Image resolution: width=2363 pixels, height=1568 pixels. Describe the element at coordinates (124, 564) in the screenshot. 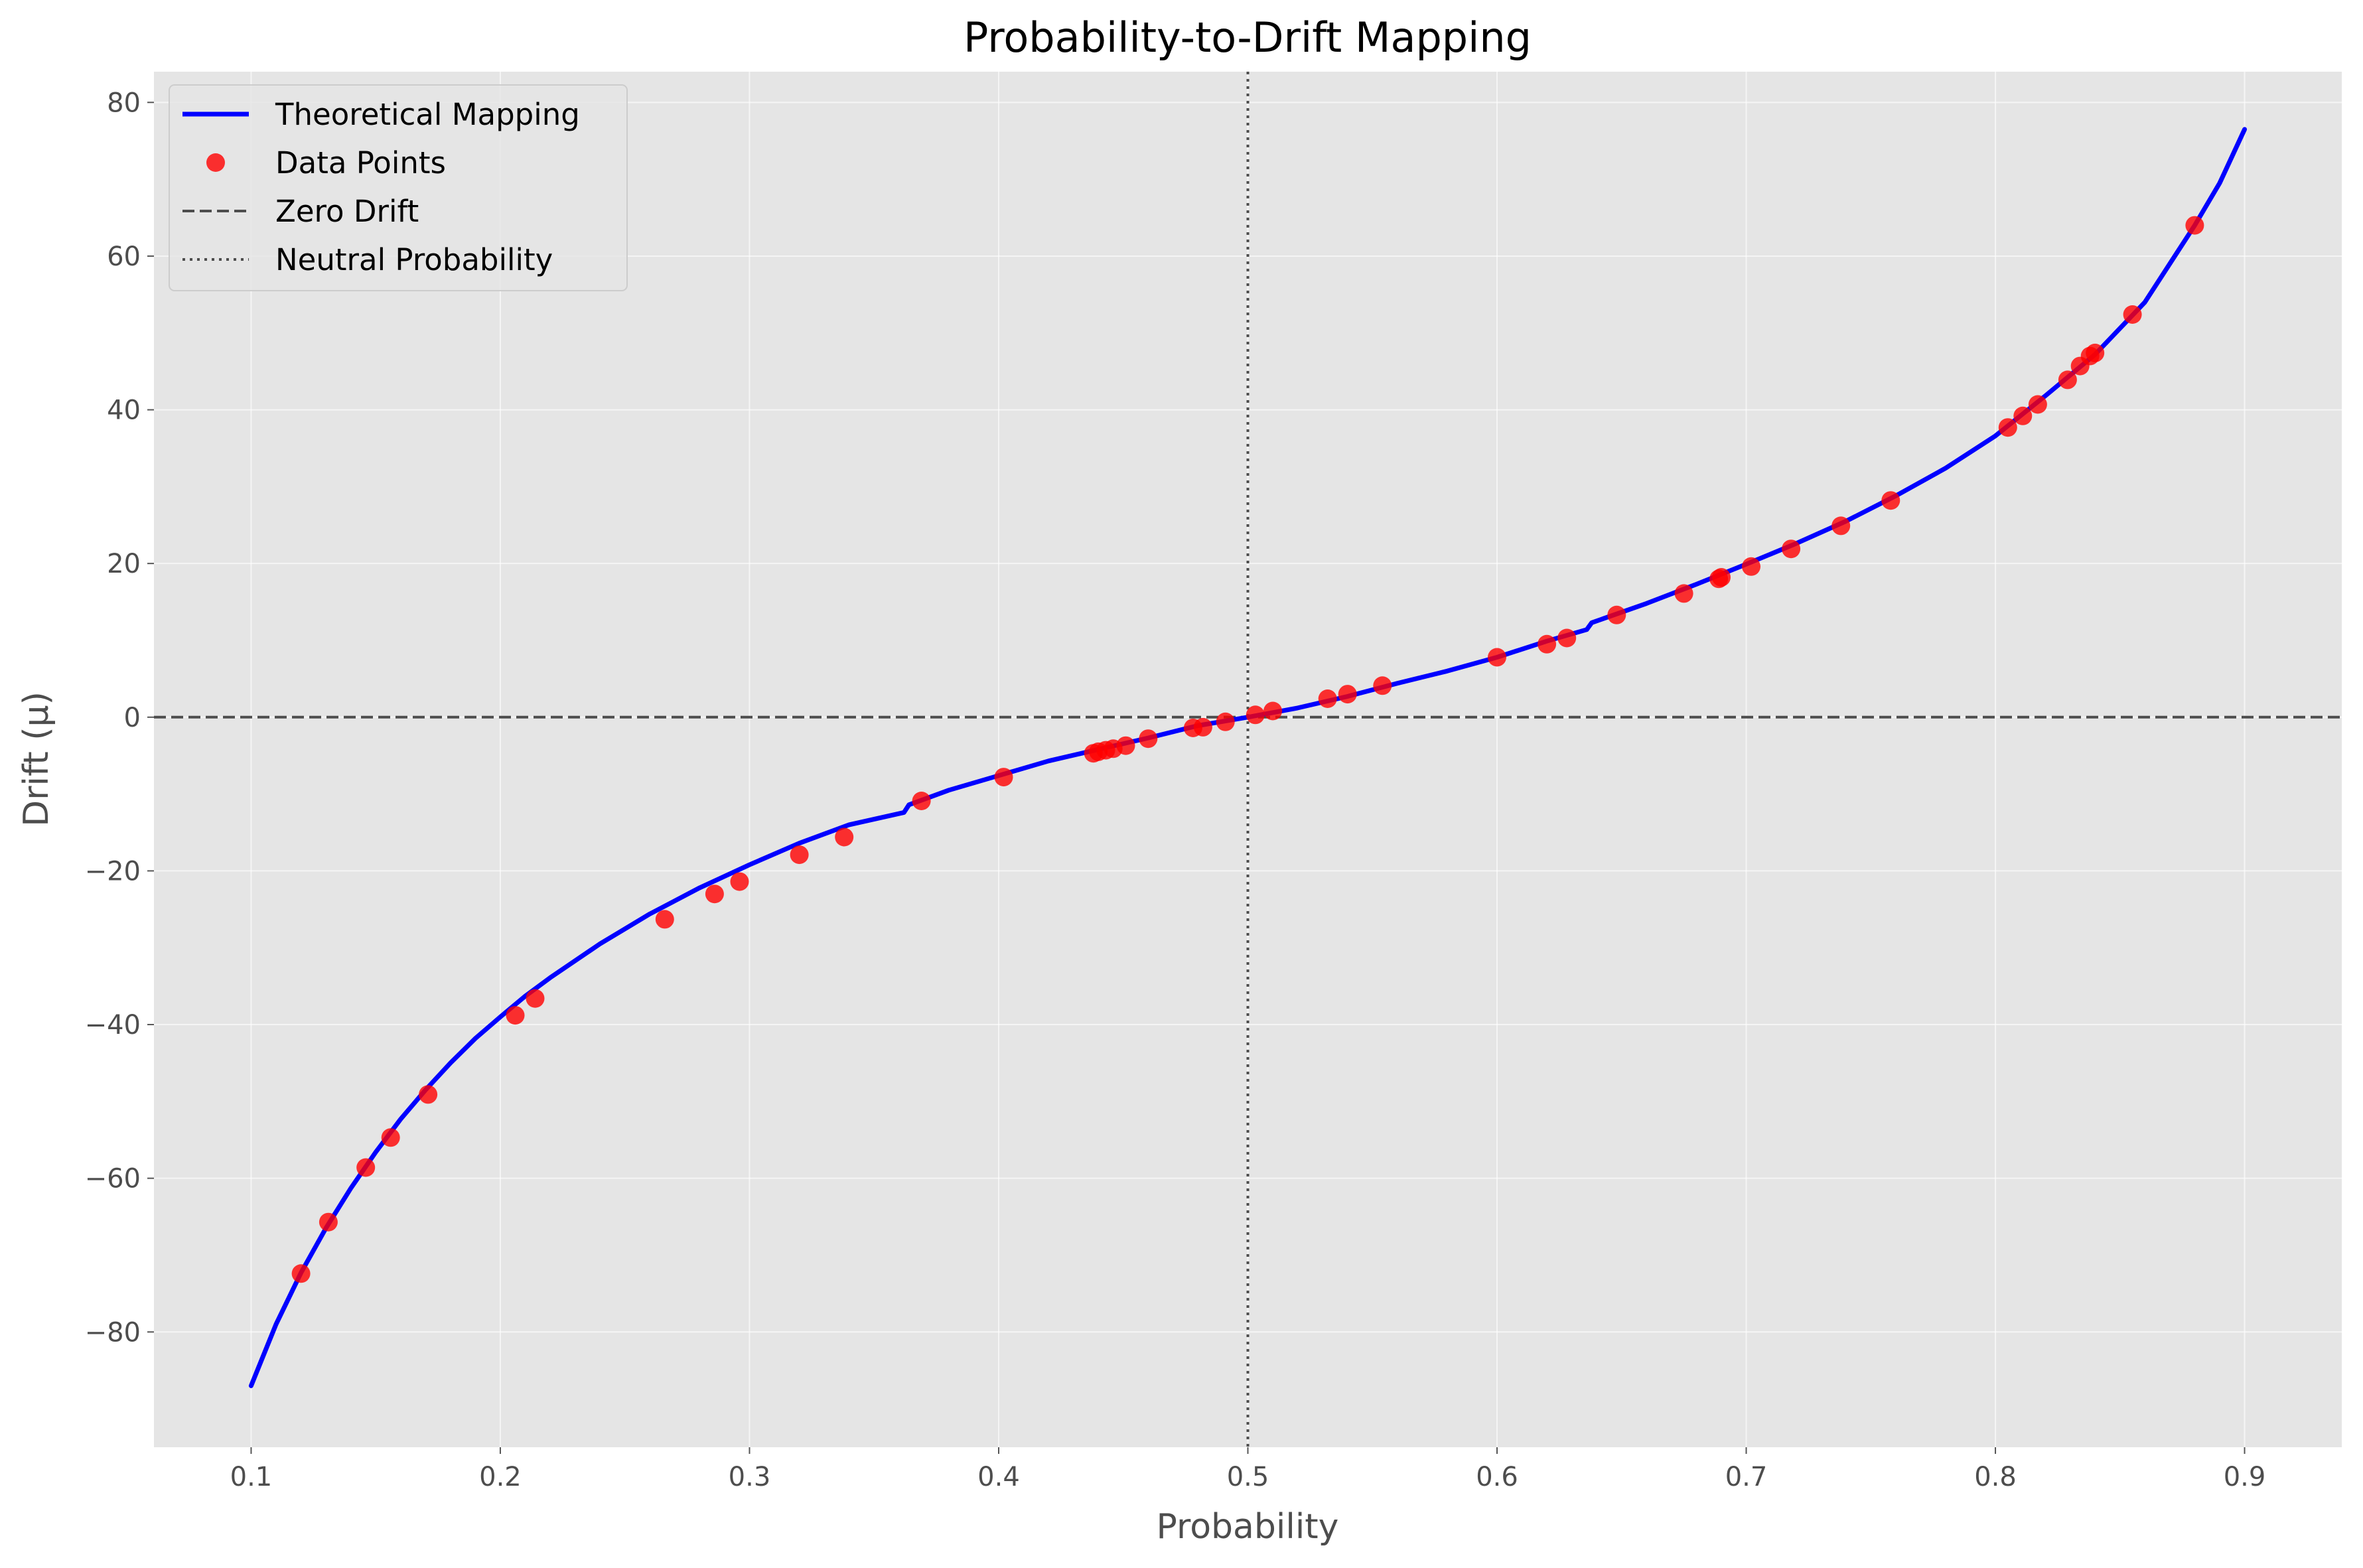

I see `y-tick-label: 20` at that location.